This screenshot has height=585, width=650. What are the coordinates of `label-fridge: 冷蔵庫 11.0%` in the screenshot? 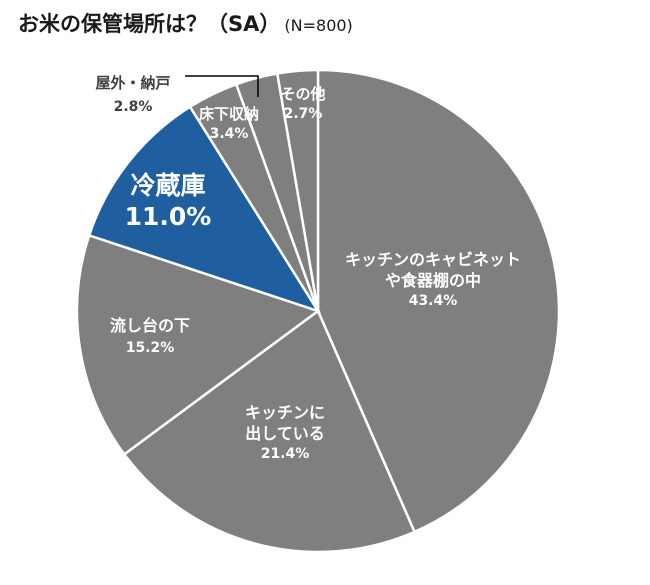 It's located at (168, 201).